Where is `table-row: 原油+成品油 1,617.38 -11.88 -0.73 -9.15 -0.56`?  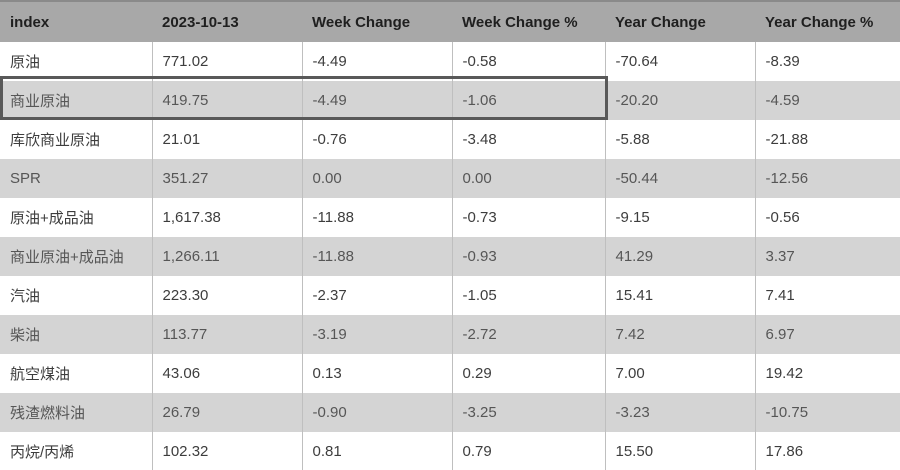 table-row: 原油+成品油 1,617.38 -11.88 -0.73 -9.15 -0.56 is located at coordinates (450, 217).